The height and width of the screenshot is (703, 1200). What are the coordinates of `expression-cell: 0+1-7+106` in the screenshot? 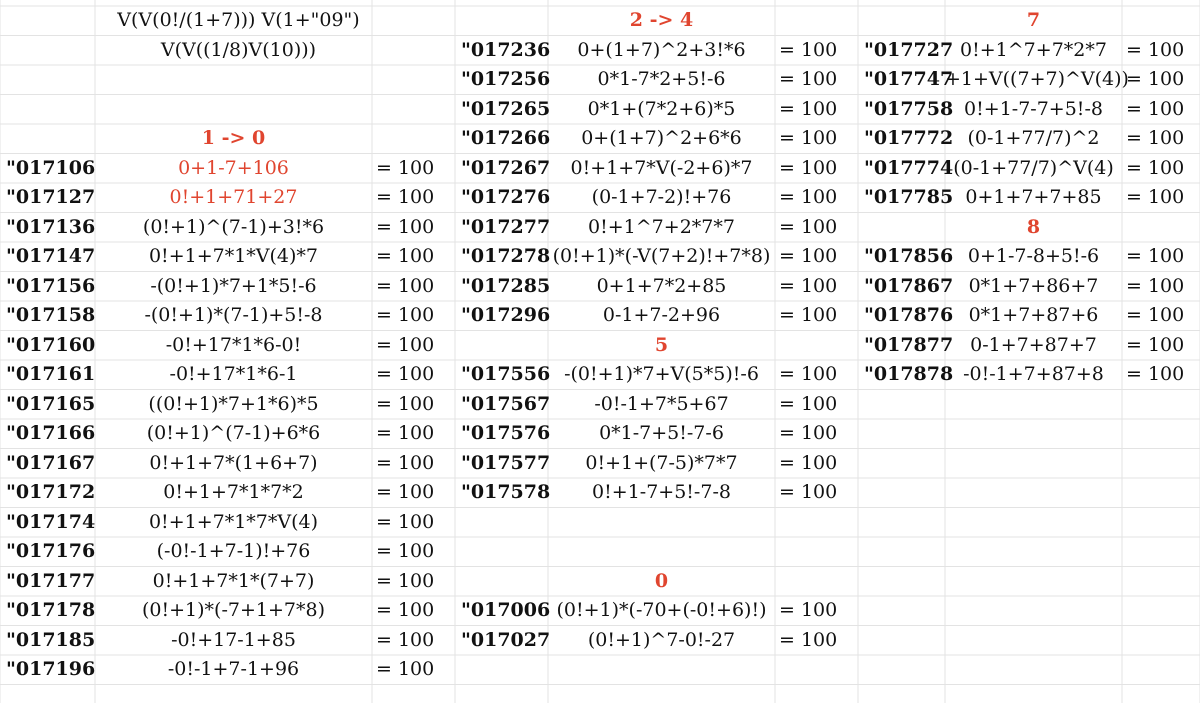 It's located at (233, 167).